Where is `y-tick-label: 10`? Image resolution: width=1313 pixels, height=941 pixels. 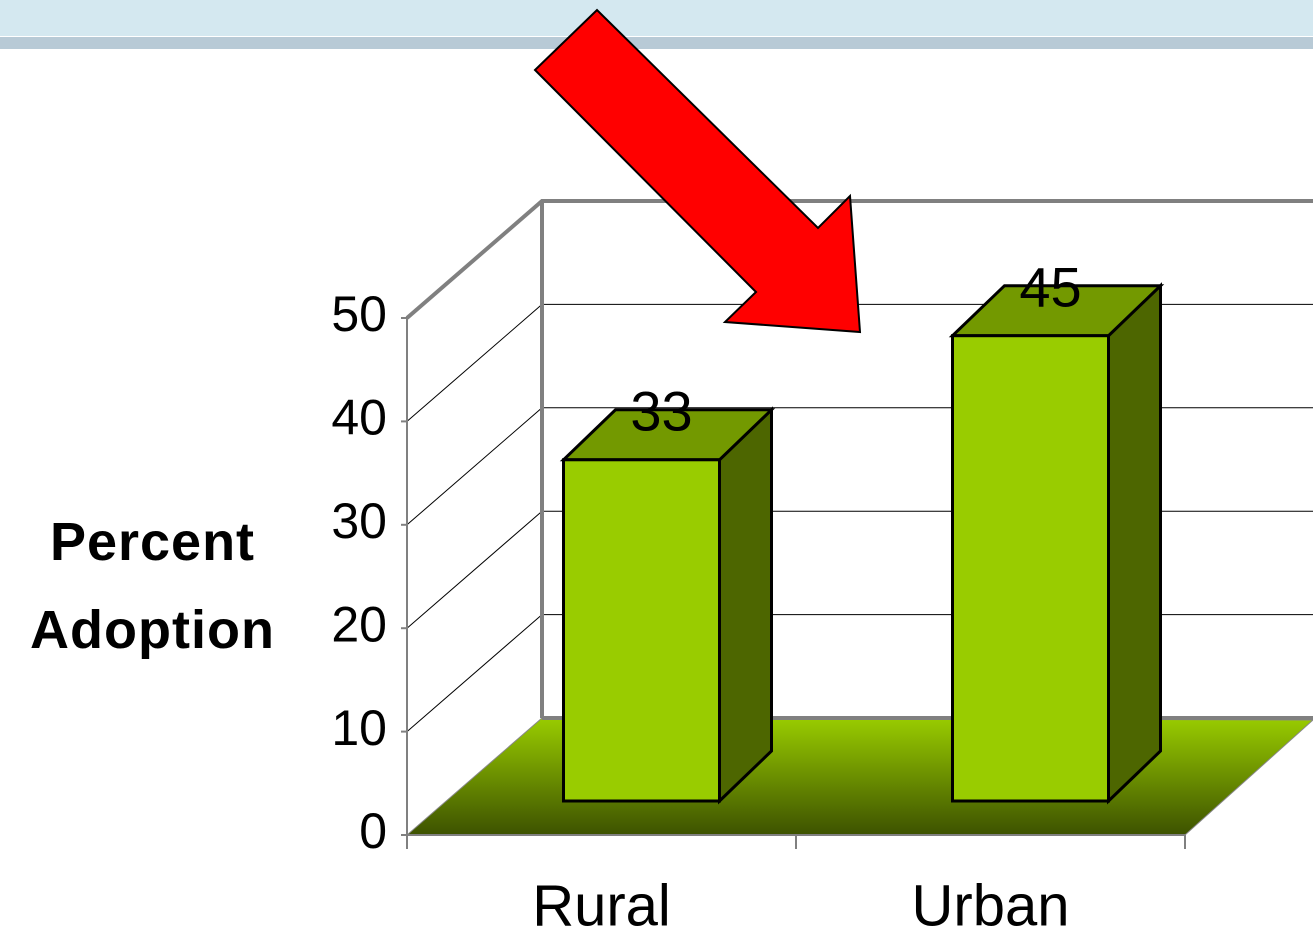 y-tick-label: 10 is located at coordinates (359, 728).